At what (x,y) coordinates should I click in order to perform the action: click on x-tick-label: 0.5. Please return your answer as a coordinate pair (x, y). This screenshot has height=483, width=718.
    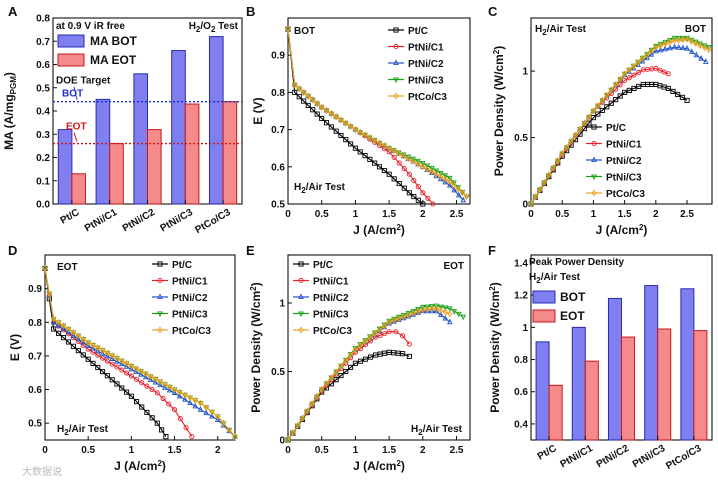
    Looking at the image, I should click on (322, 450).